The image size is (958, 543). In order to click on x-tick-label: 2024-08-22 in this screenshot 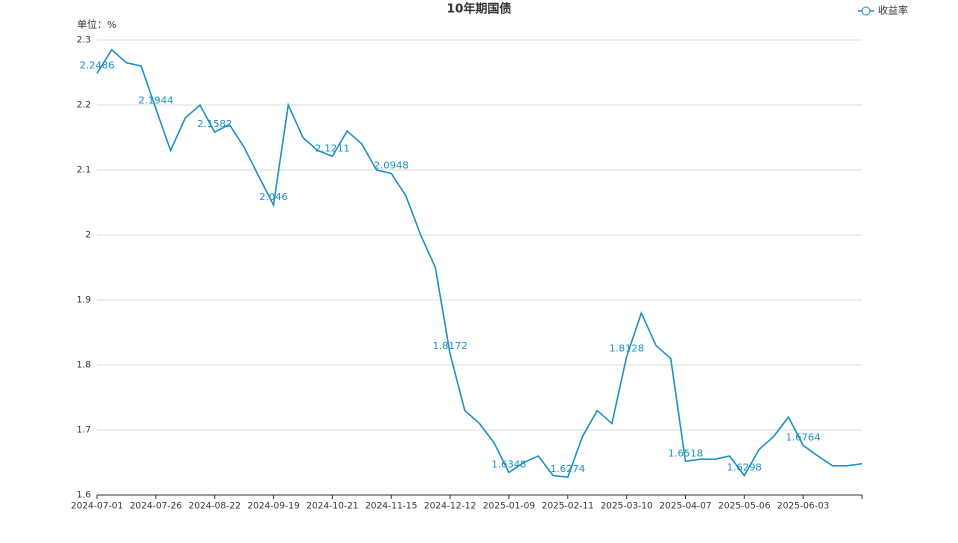, I will do `click(215, 507)`.